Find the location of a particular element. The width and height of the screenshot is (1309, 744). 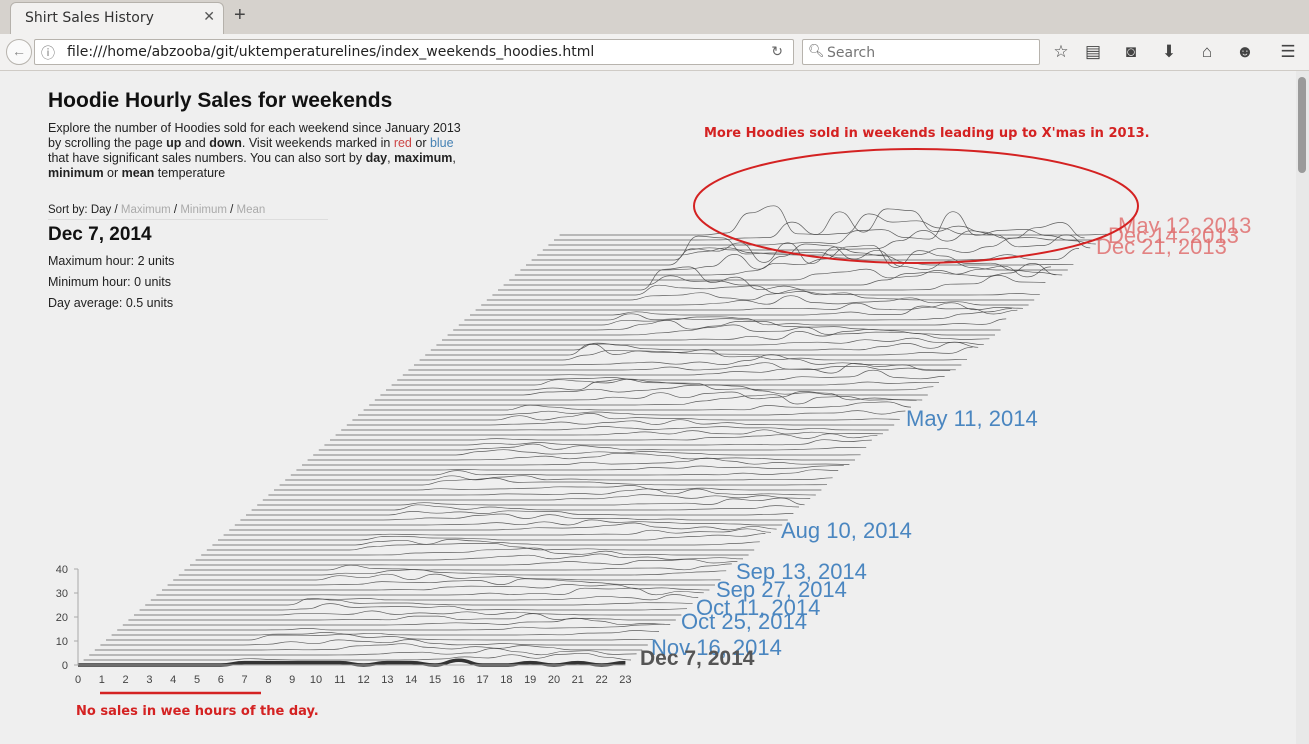

x-tick-label: 6 is located at coordinates (221, 680).